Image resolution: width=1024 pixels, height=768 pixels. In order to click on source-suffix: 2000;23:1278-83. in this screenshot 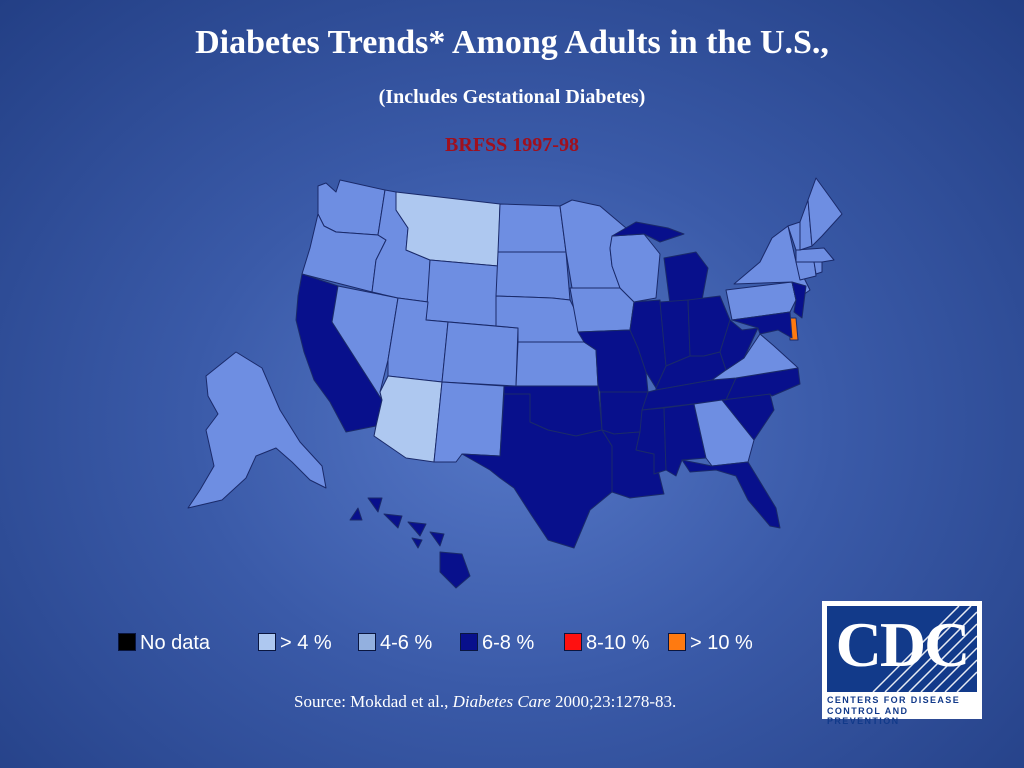, I will do `click(613, 701)`.